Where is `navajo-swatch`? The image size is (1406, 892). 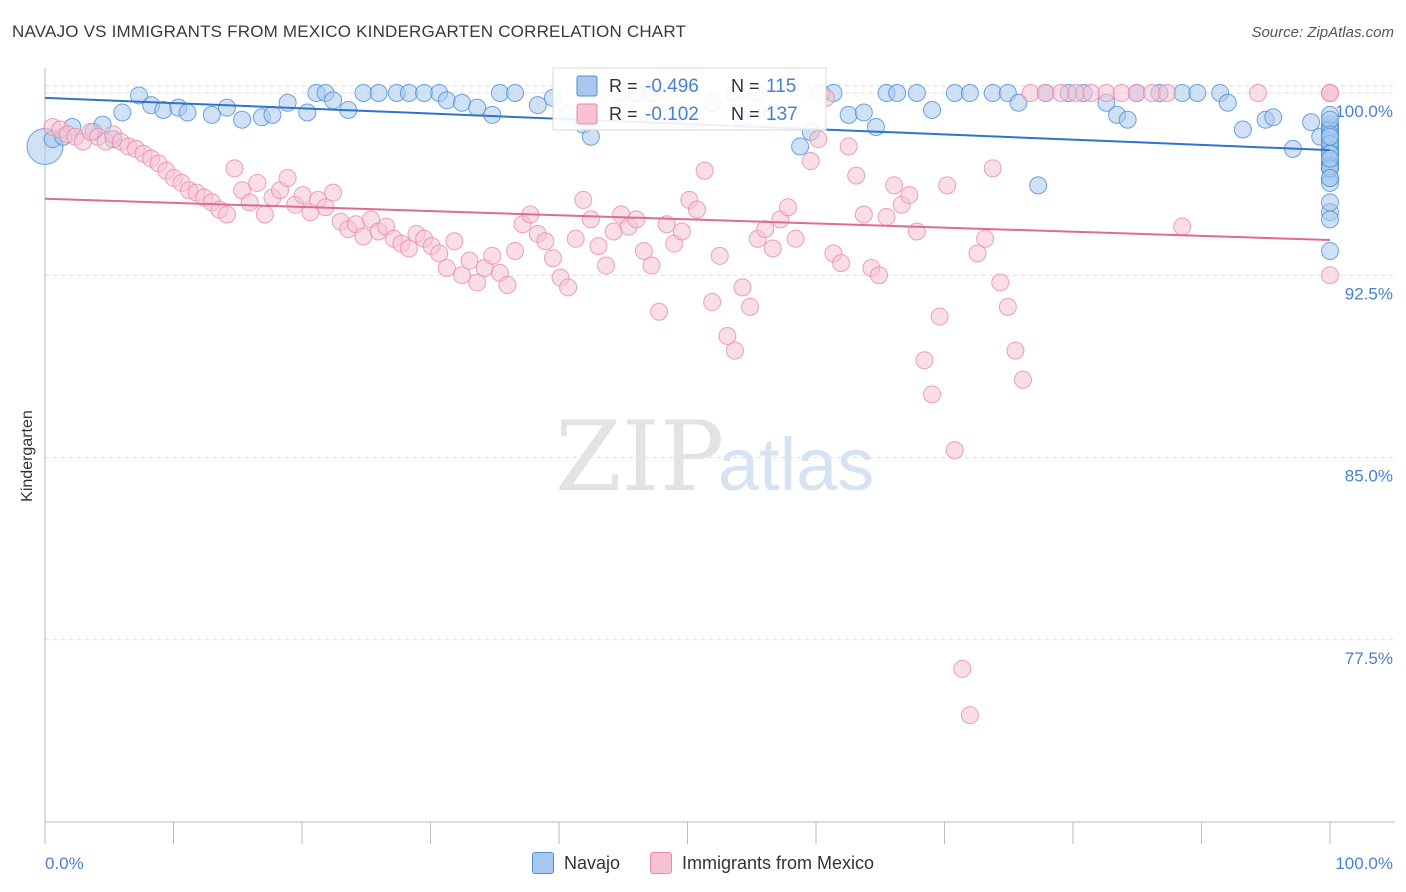
navajo-swatch is located at coordinates (542, 863).